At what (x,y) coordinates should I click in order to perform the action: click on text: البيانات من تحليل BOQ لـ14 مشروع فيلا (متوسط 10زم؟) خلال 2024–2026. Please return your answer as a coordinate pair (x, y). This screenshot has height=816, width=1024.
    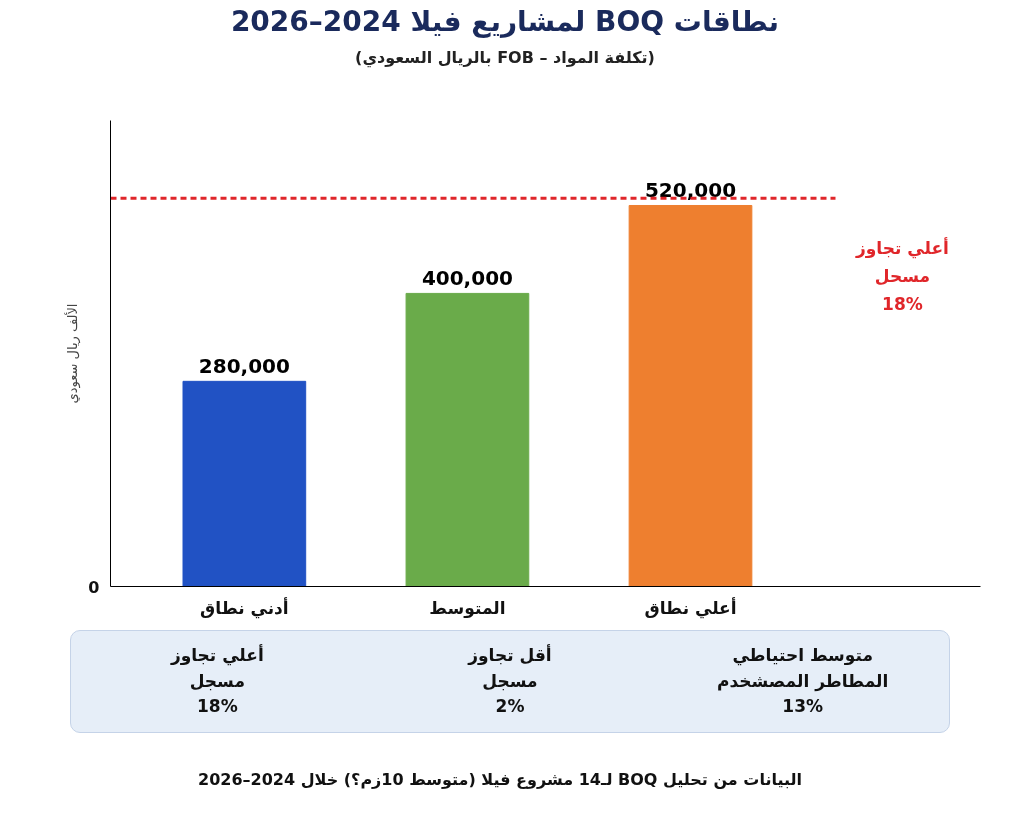
    Looking at the image, I should click on (500, 779).